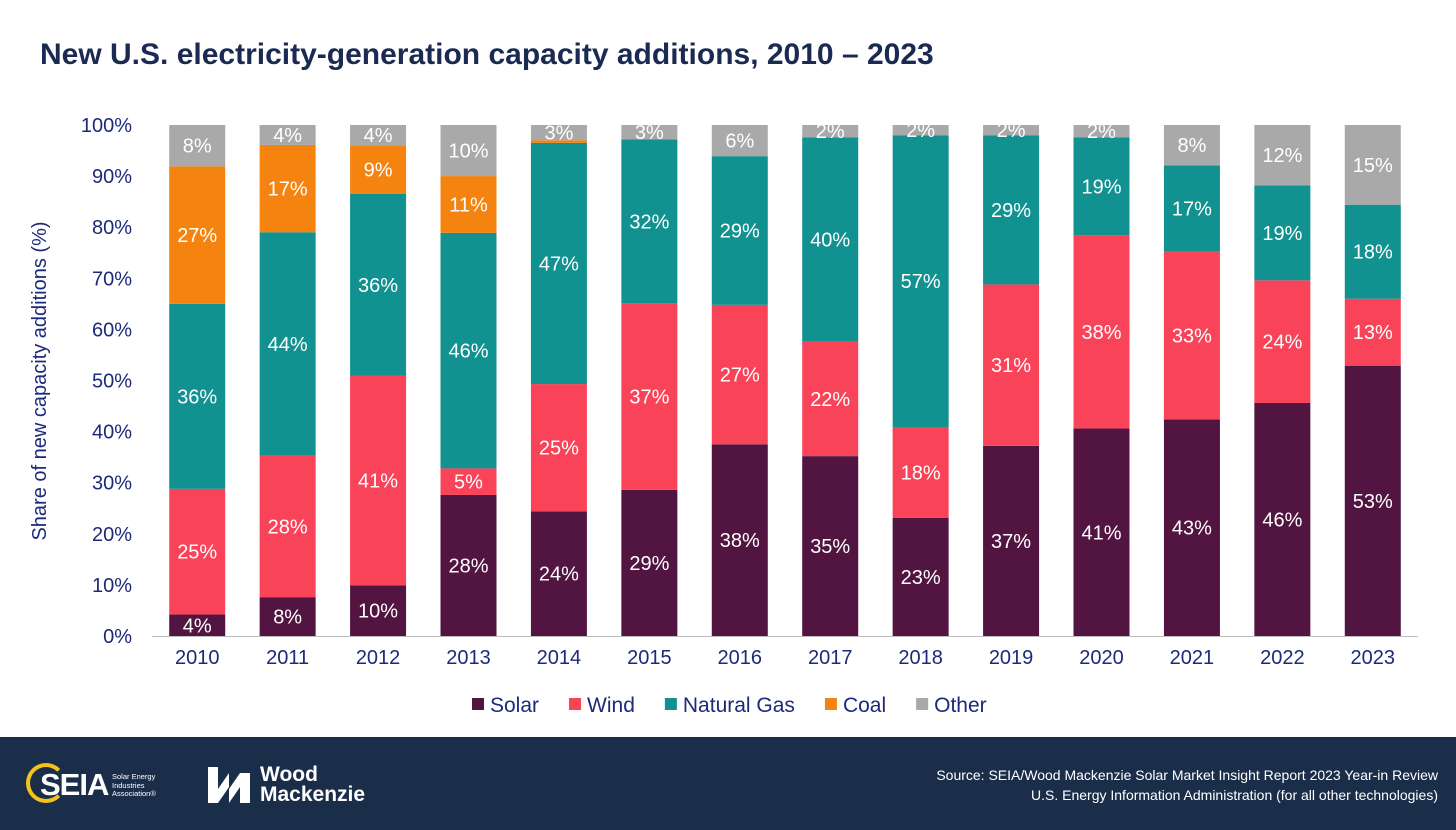 This screenshot has width=1456, height=830. Describe the element at coordinates (106, 126) in the screenshot. I see `y-tick-label: 100%` at that location.